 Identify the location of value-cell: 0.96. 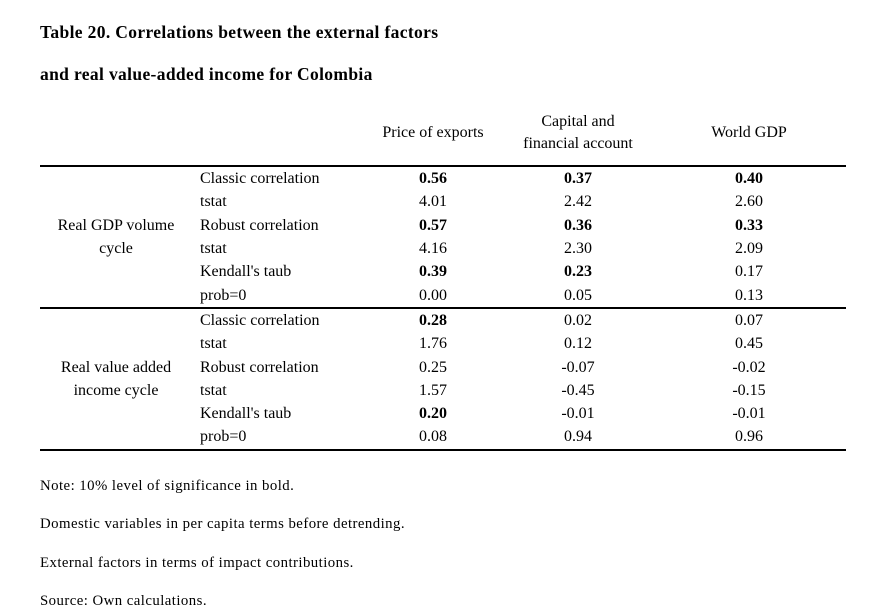
(749, 437).